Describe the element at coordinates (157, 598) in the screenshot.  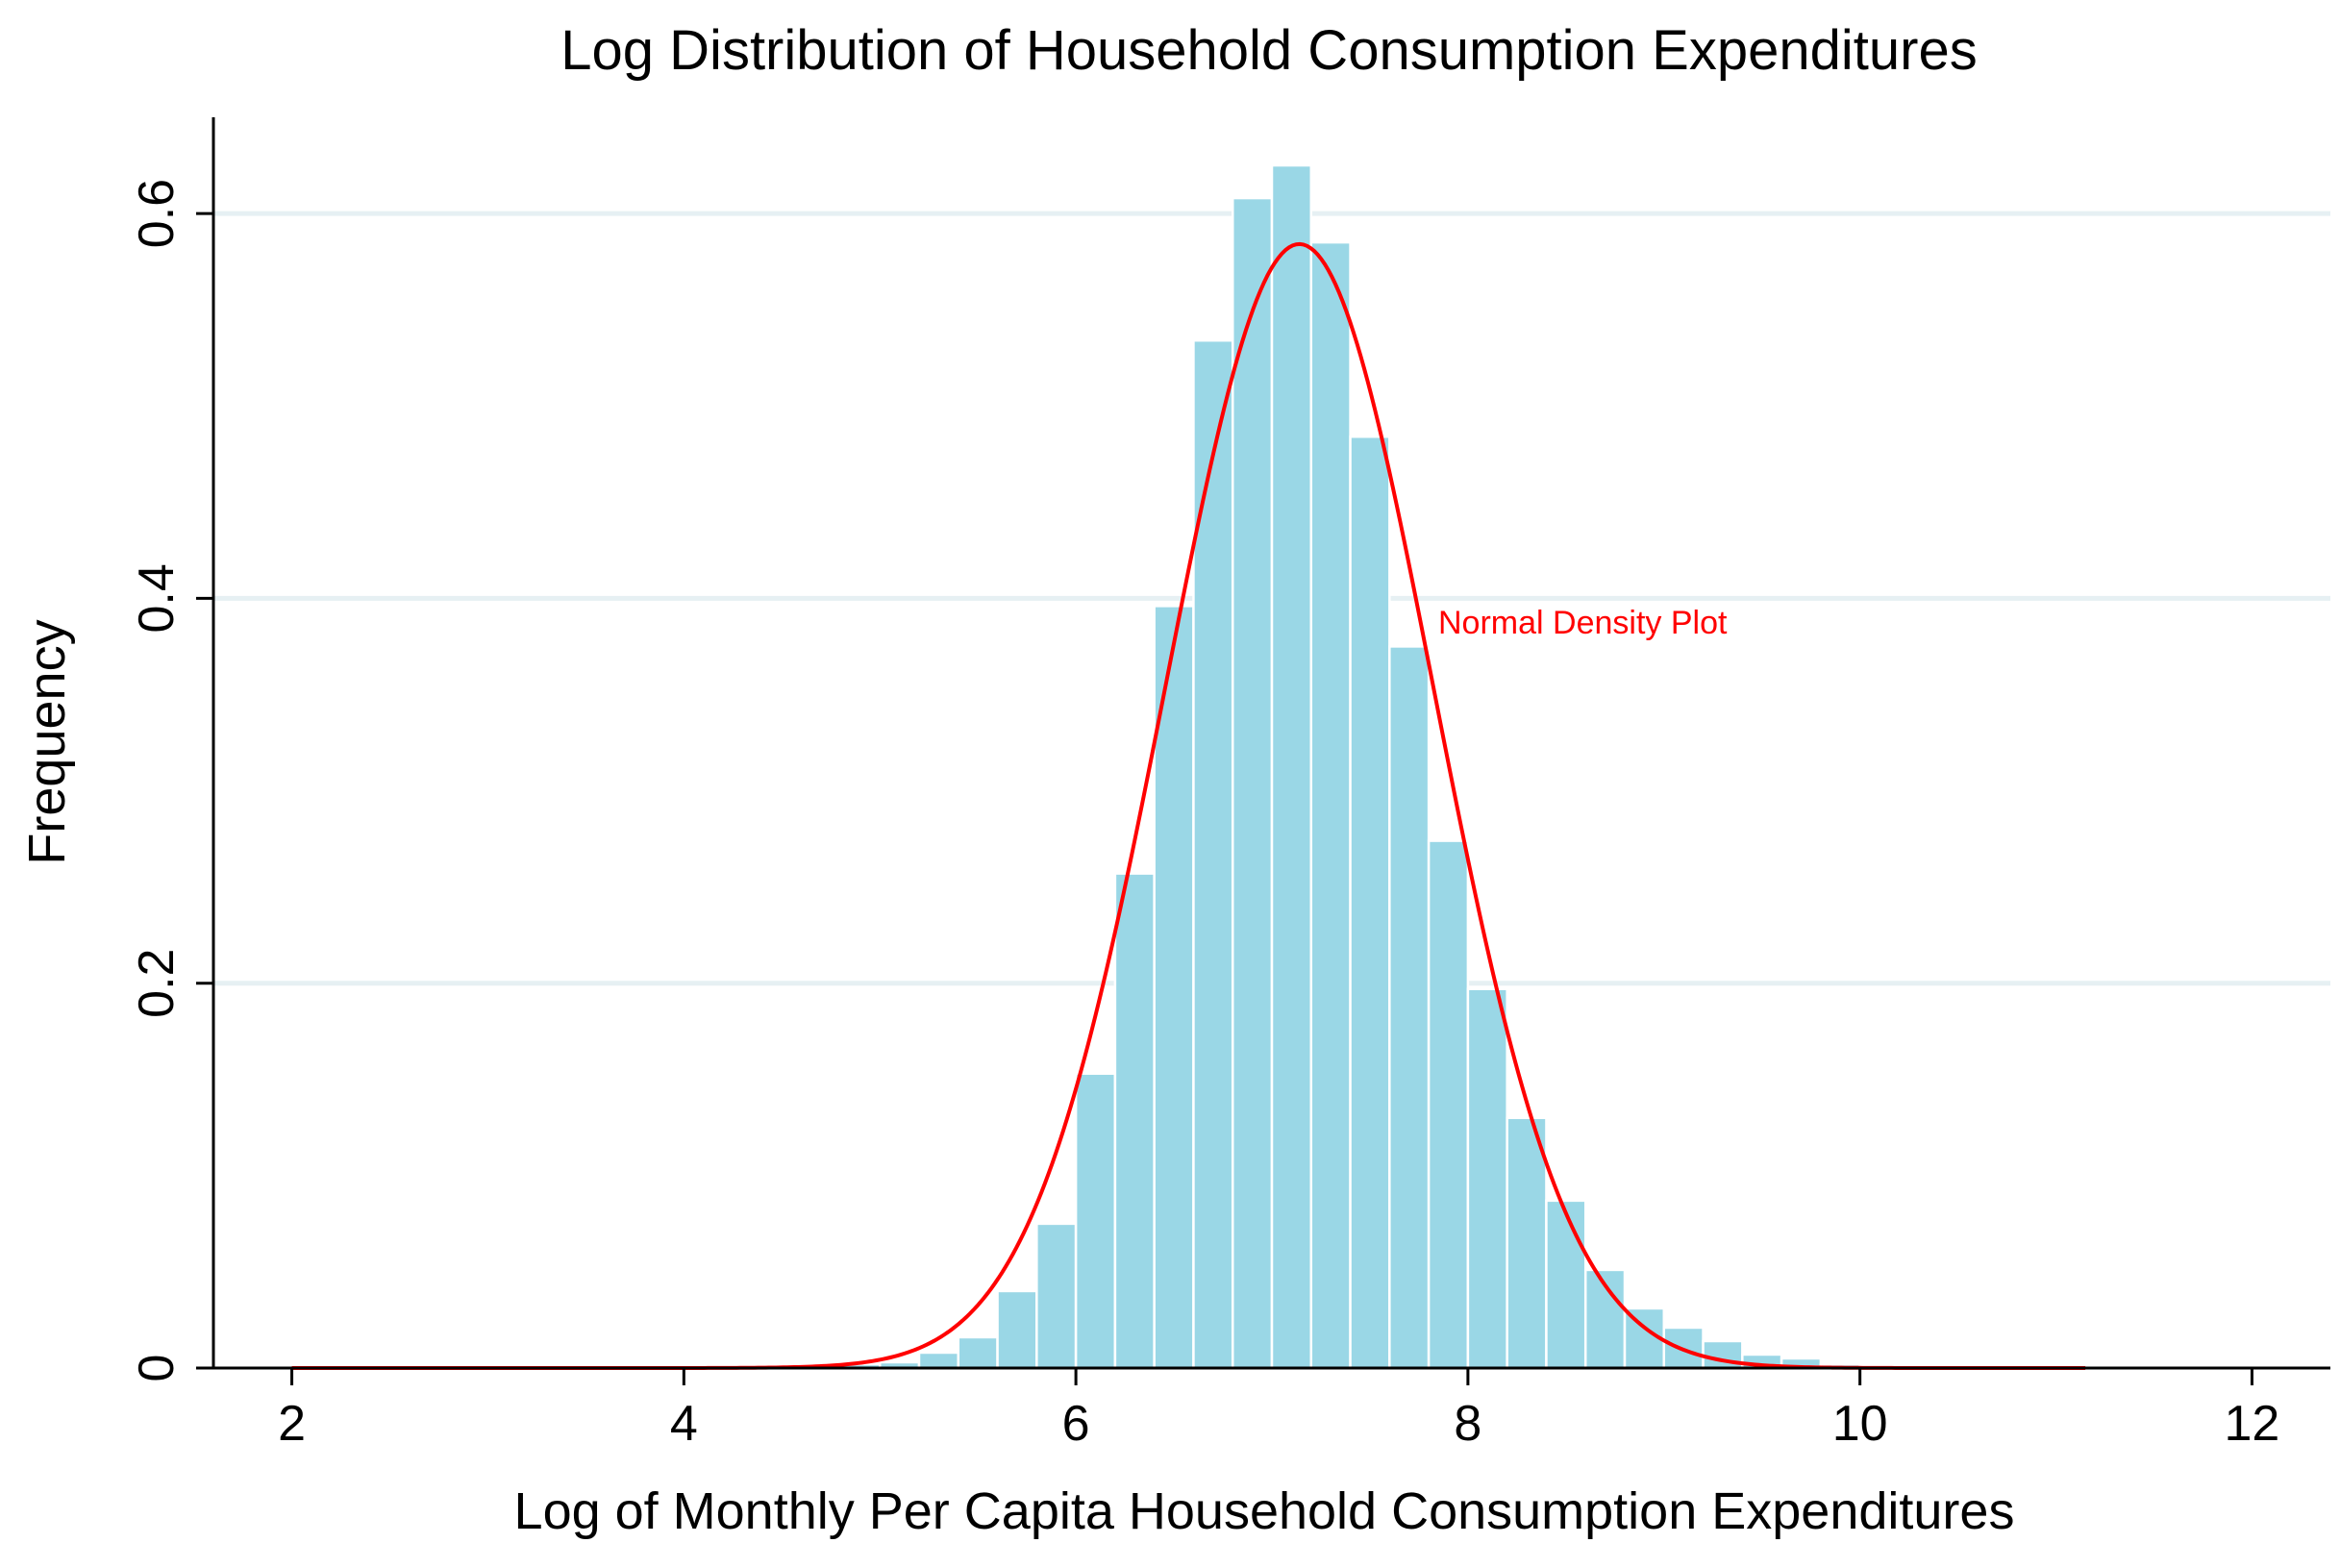
I see `y-tick-label: 0.4` at that location.